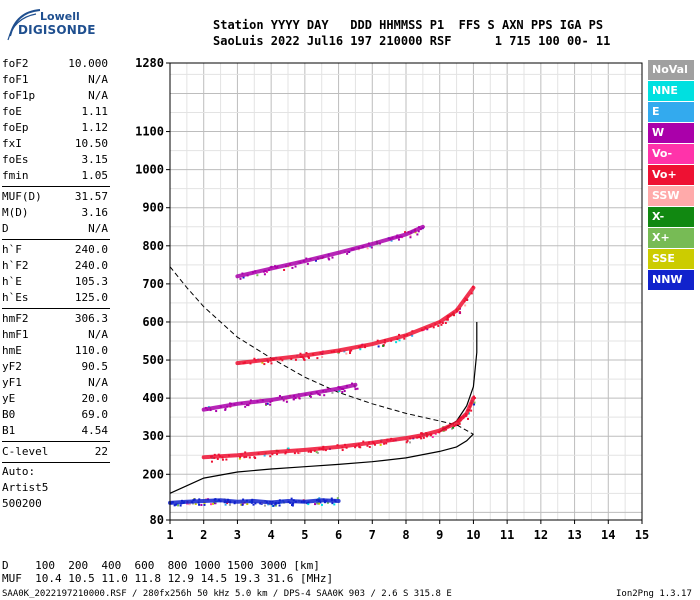  What do you see at coordinates (56, 335) in the screenshot?
I see `param-row: hmF1 N/A` at bounding box center [56, 335].